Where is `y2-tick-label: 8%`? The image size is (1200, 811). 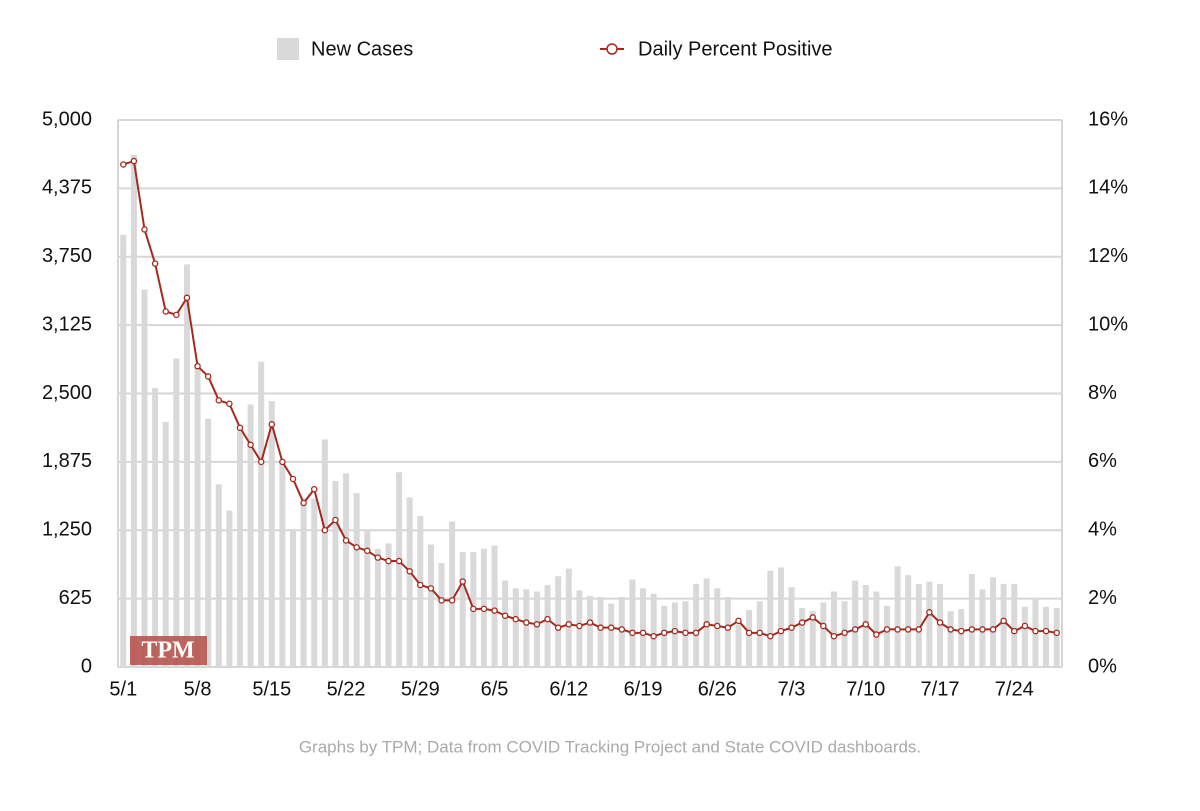 y2-tick-label: 8% is located at coordinates (1102, 393).